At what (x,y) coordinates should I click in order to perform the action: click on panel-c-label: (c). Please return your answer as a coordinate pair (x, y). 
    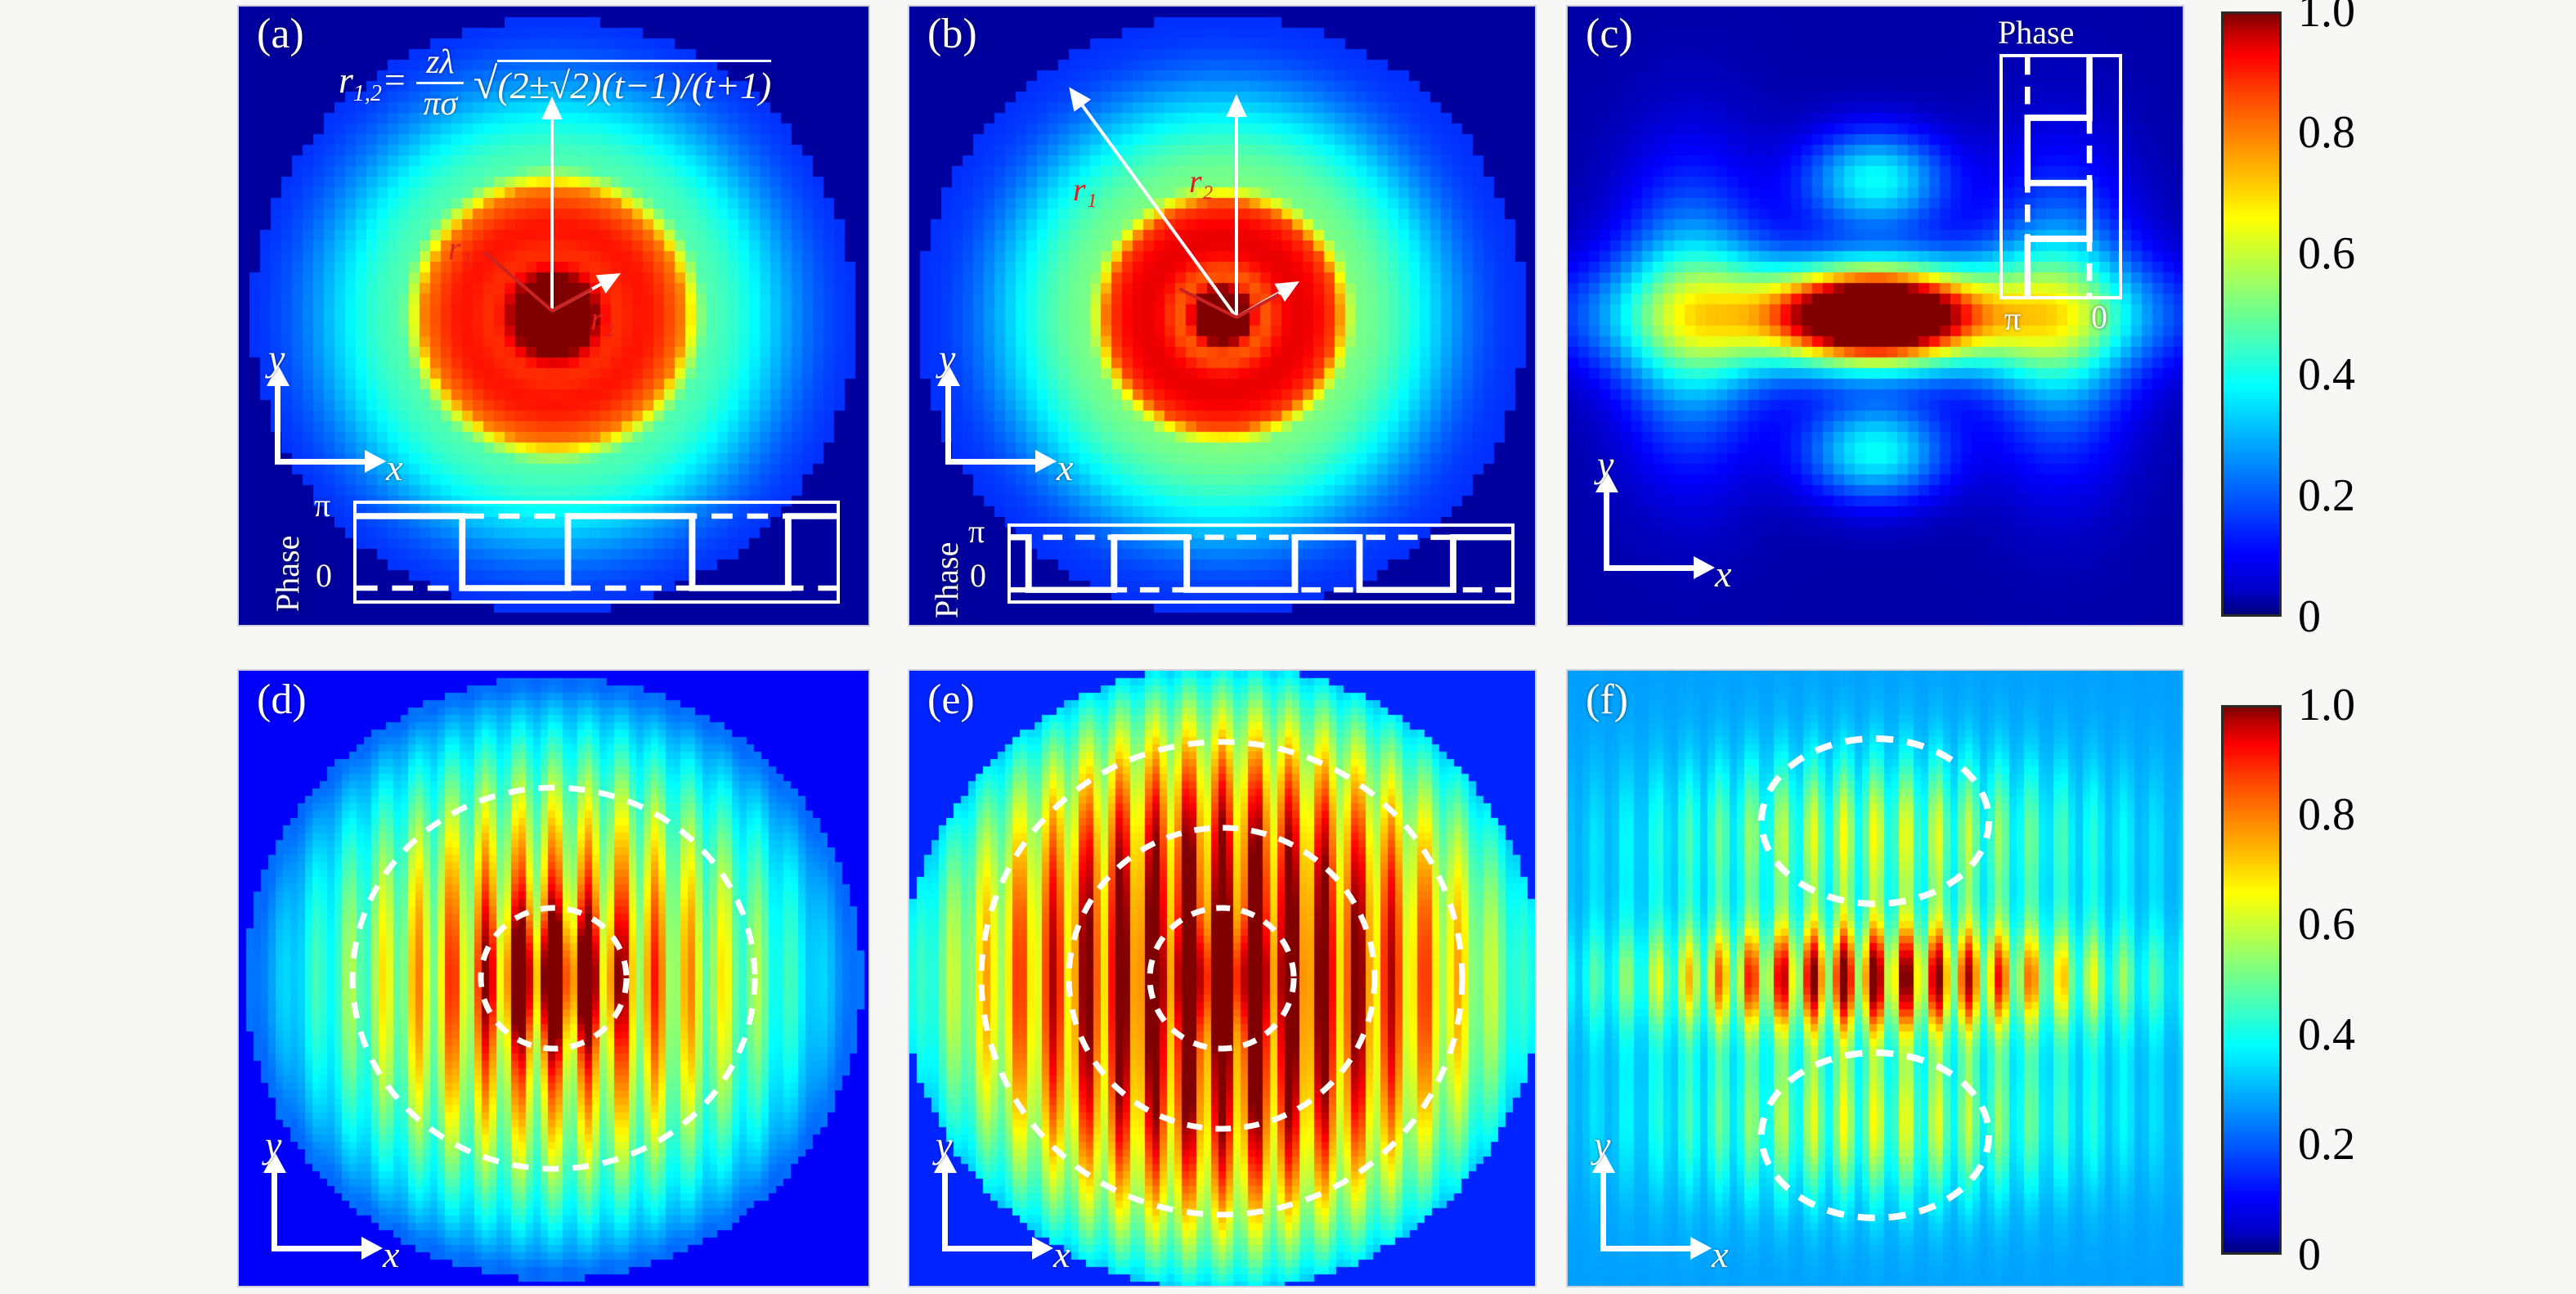
    Looking at the image, I should click on (1609, 34).